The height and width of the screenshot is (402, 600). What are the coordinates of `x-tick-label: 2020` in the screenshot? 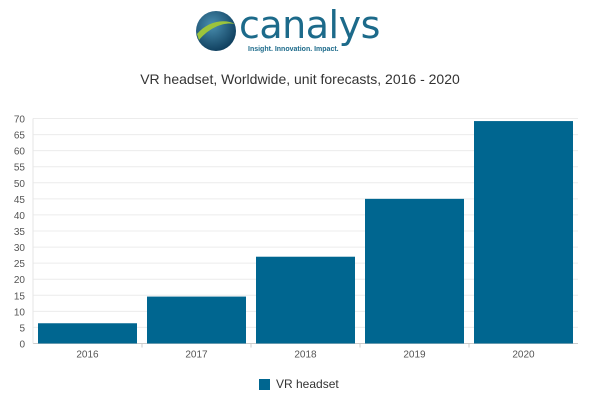 It's located at (523, 355).